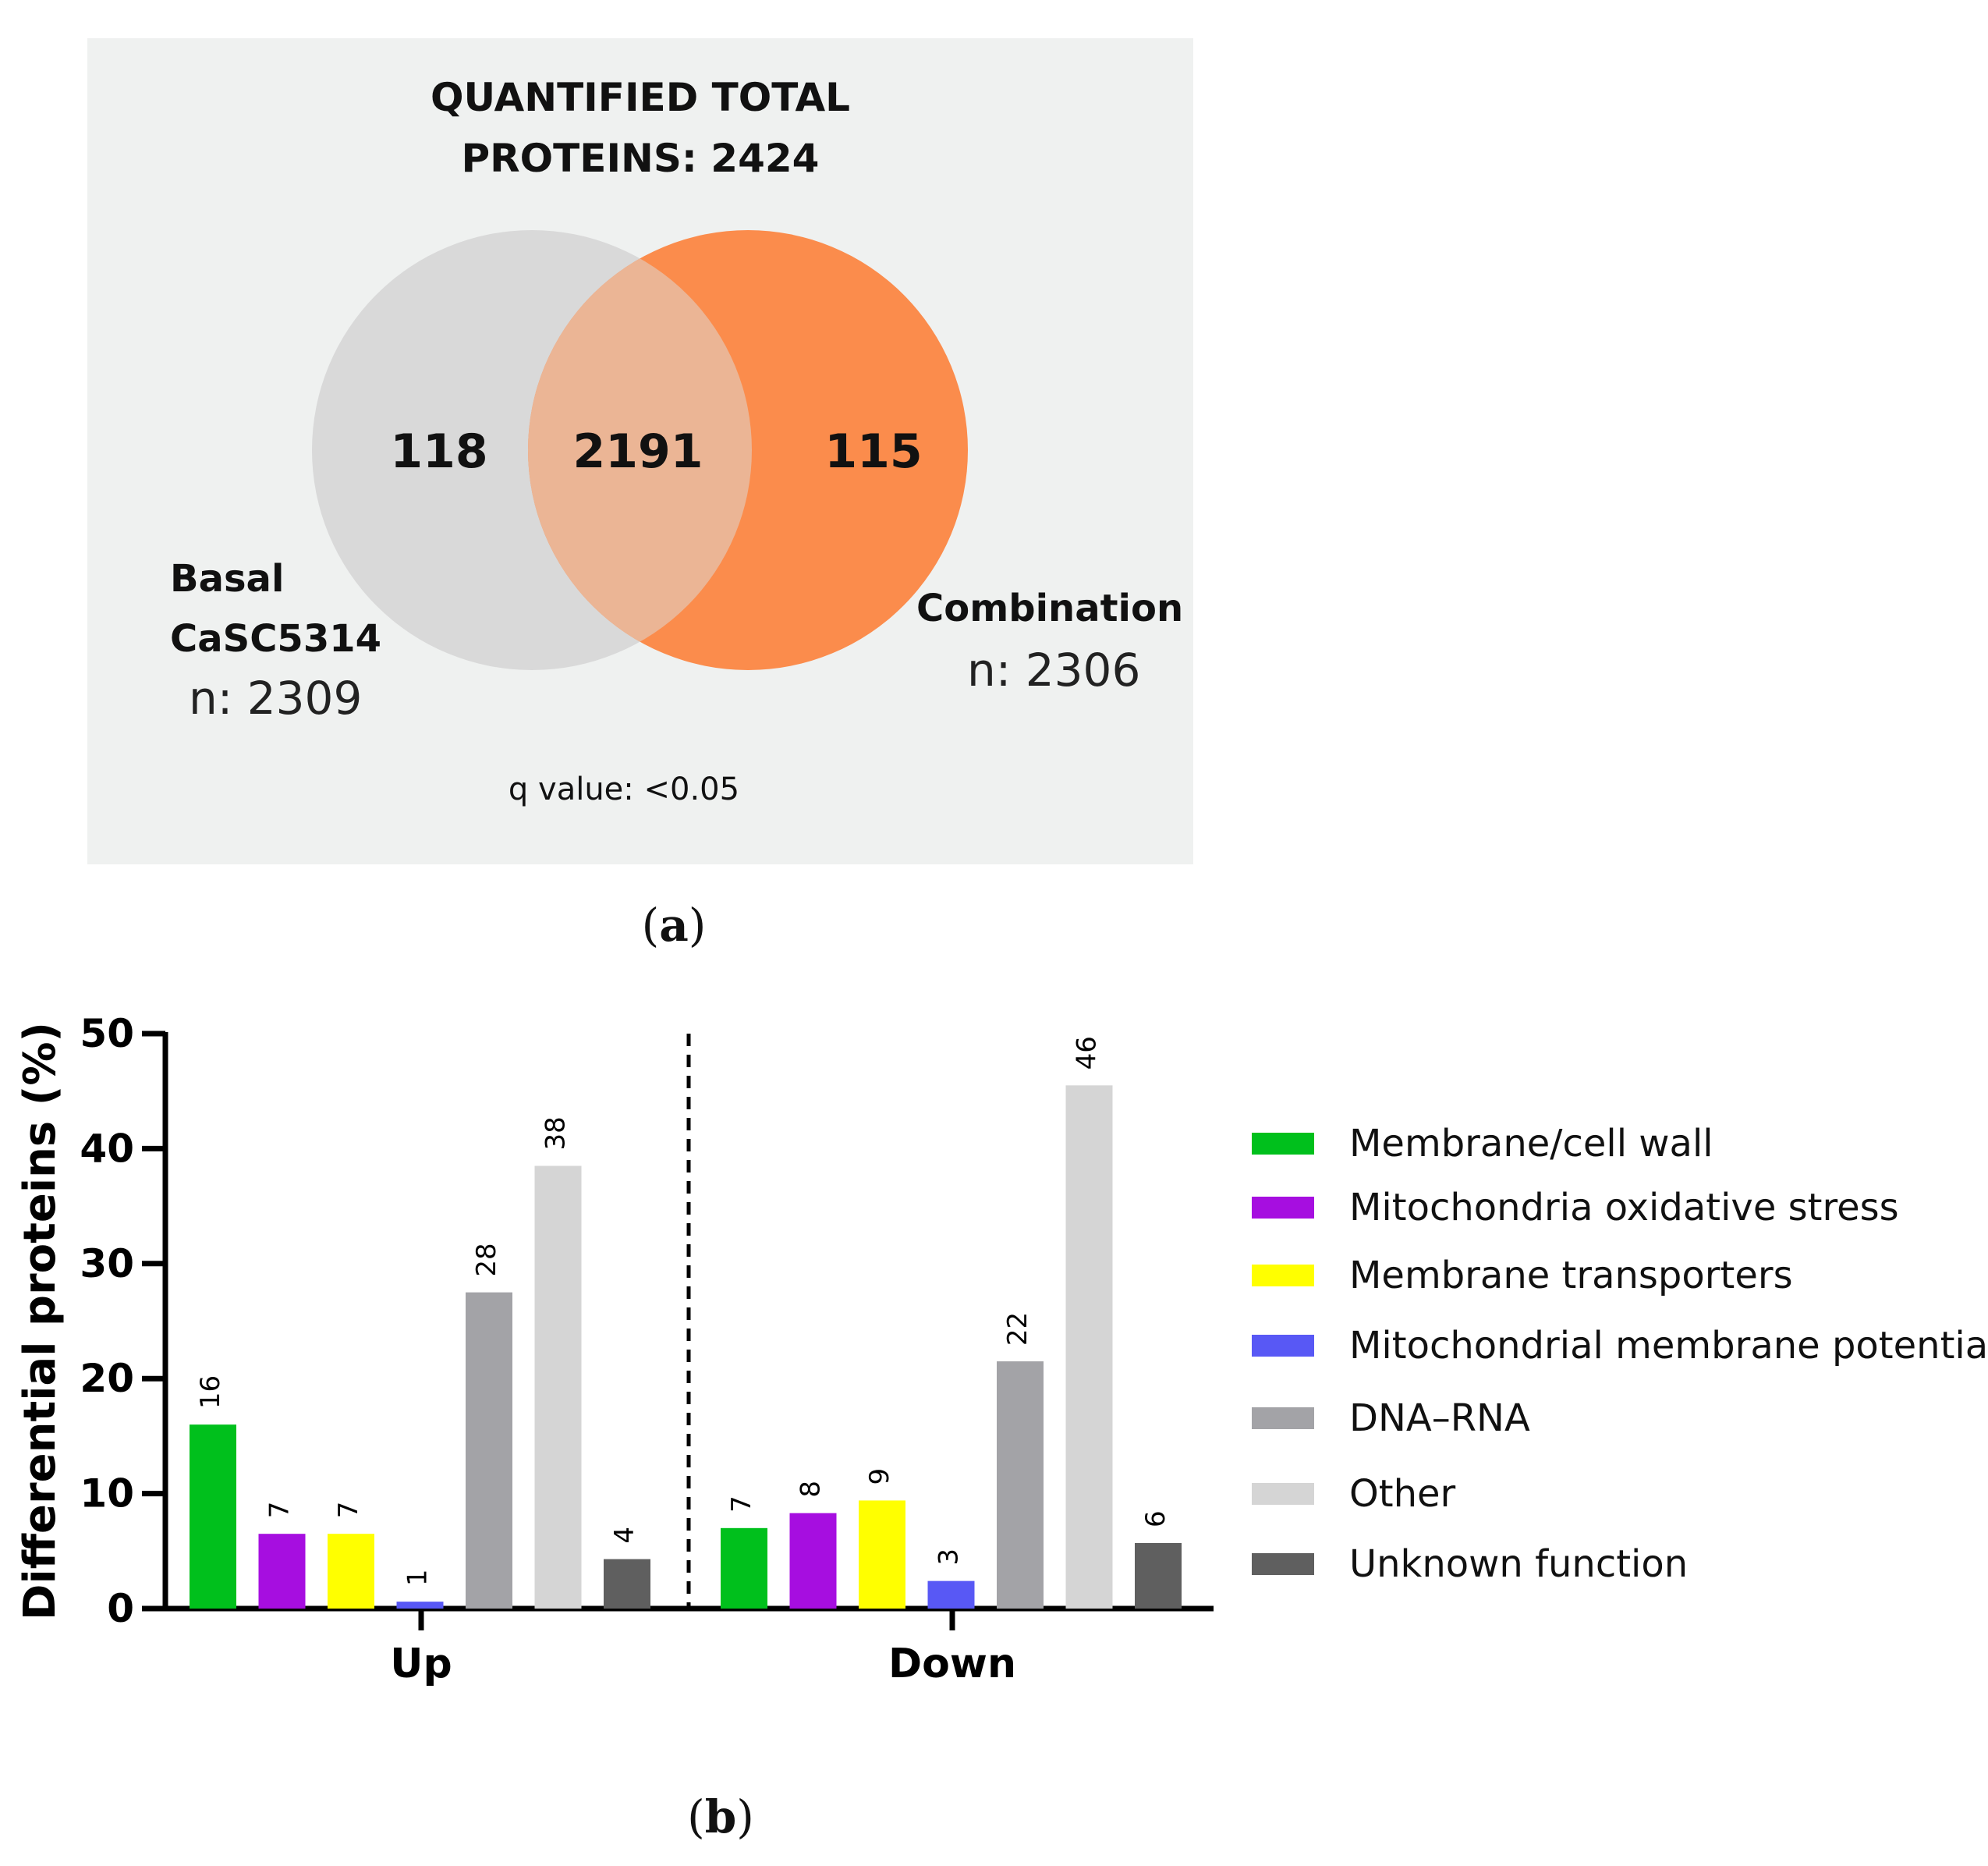  I want to click on legend-item: Mitochondria oxidative stress, so click(1575, 1207).